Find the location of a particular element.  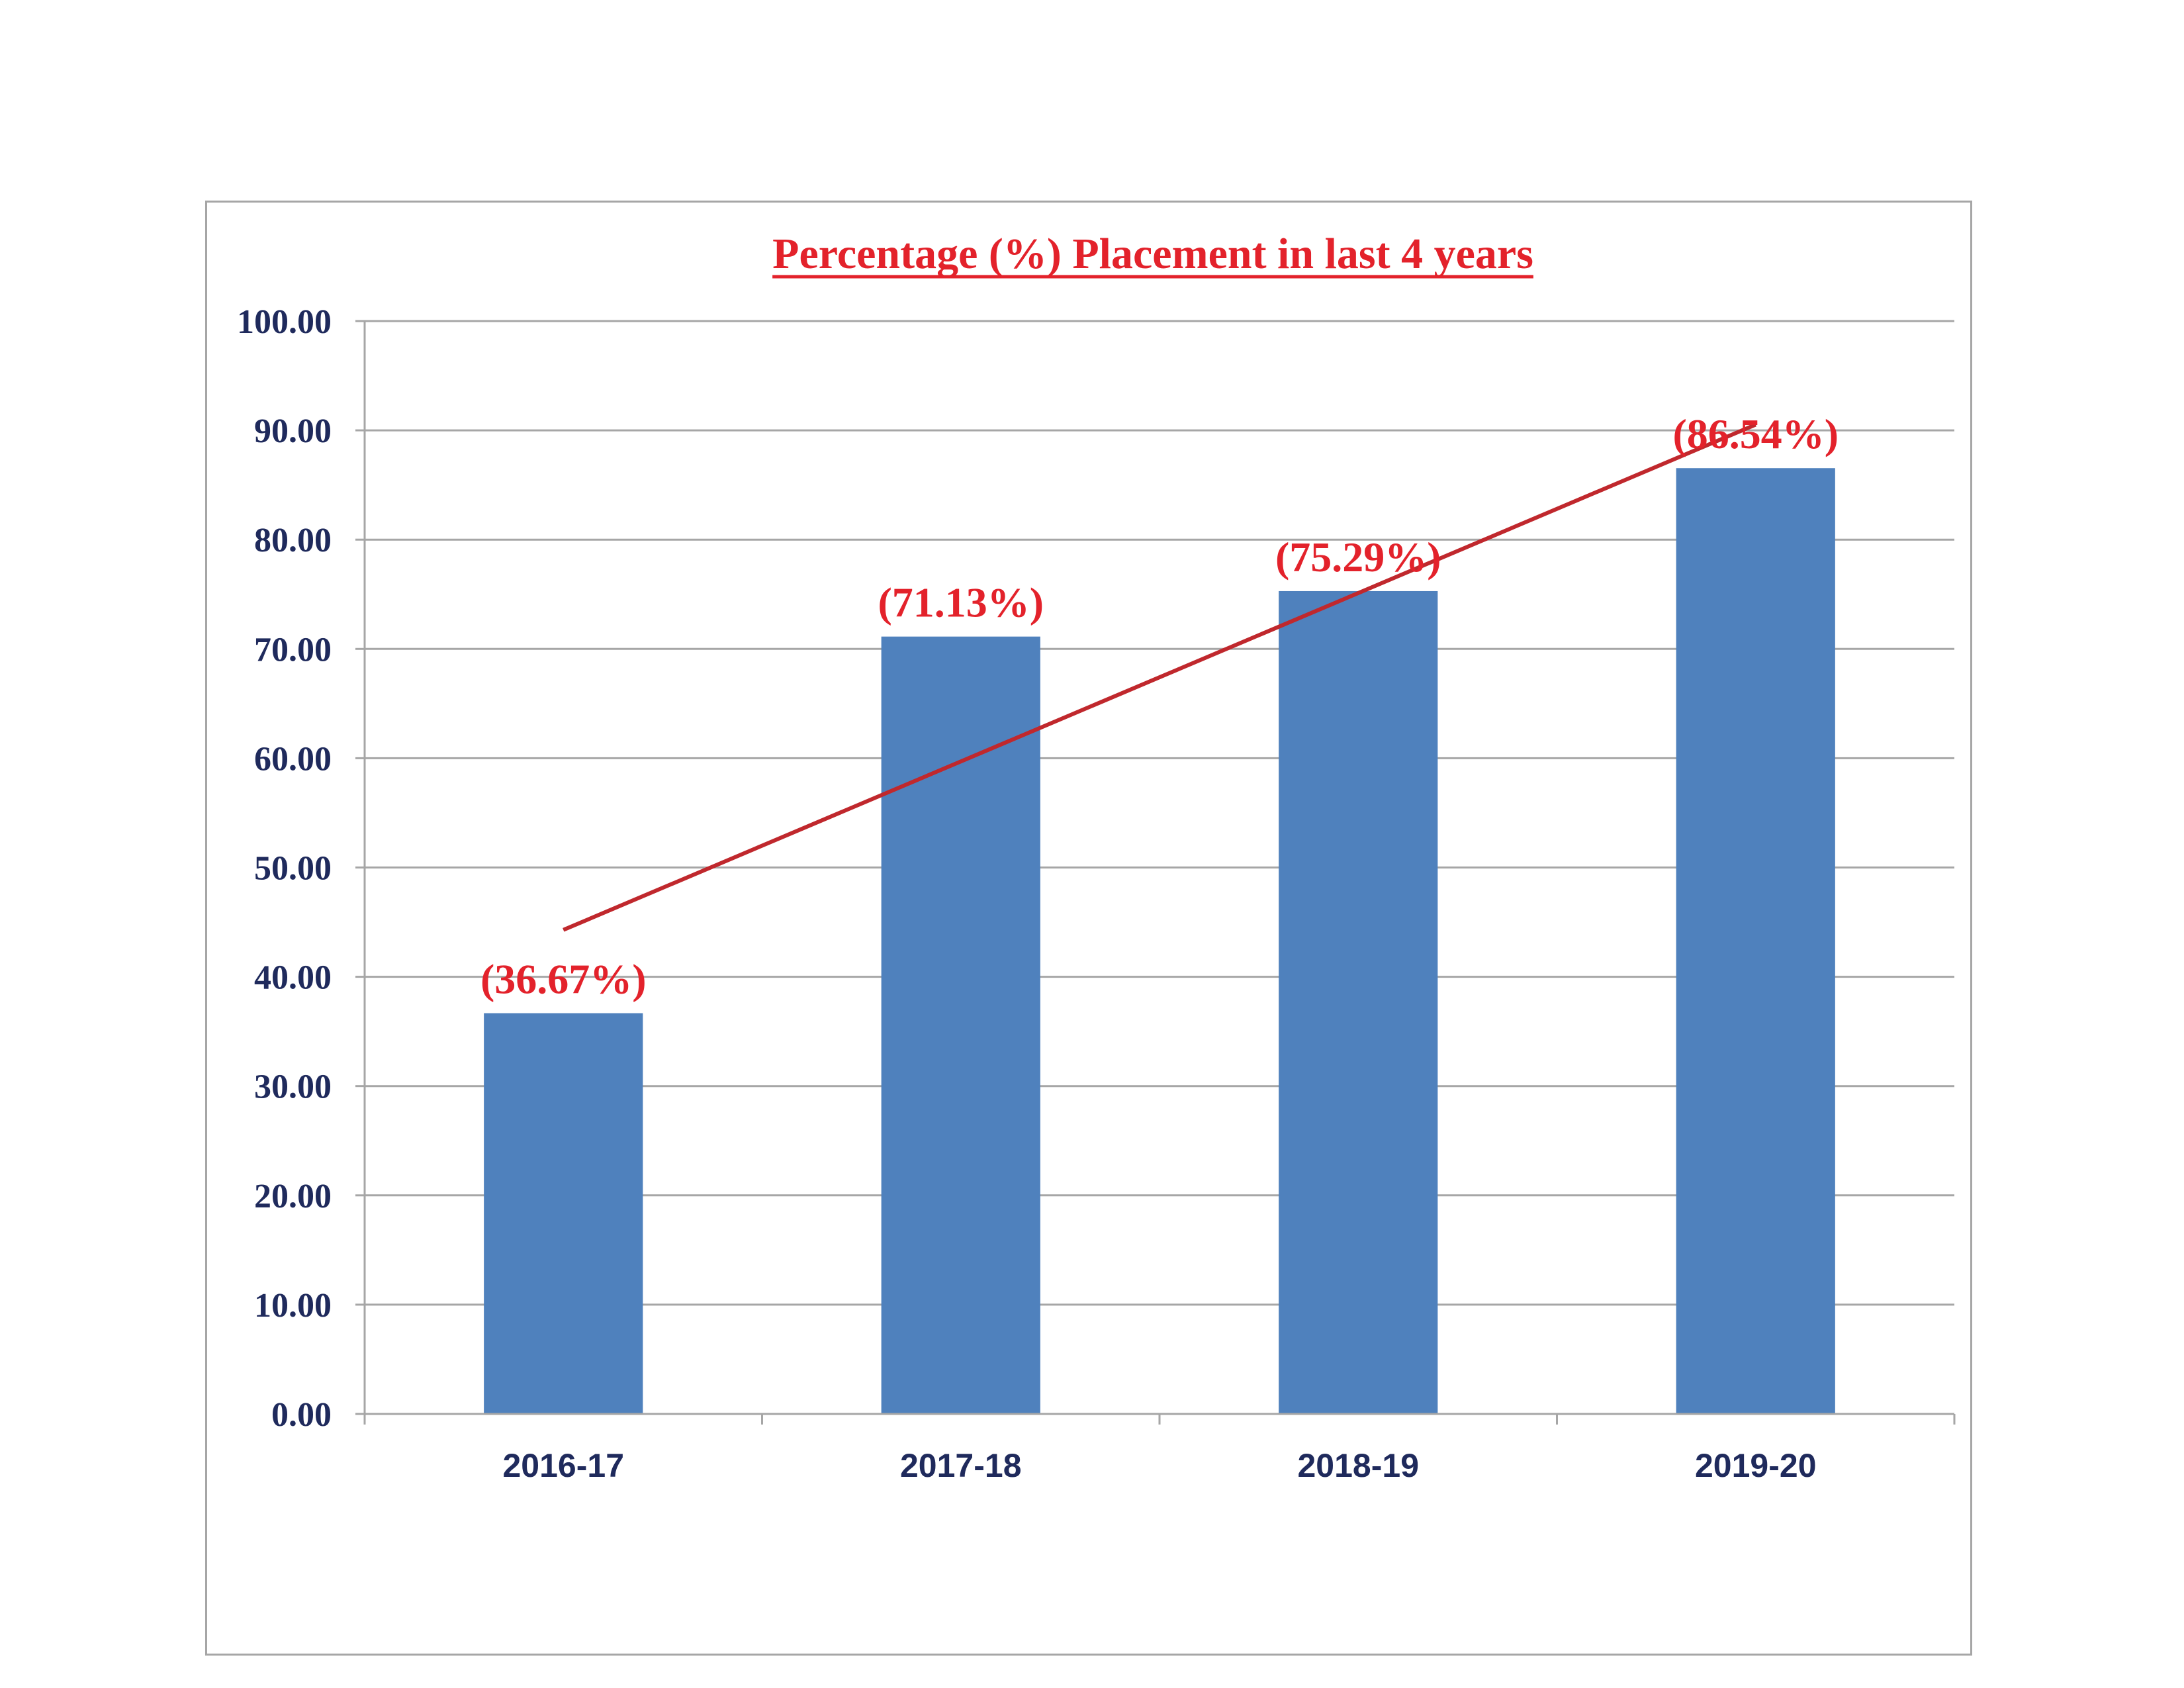

y-tick-label: 40.00 is located at coordinates (293, 978).